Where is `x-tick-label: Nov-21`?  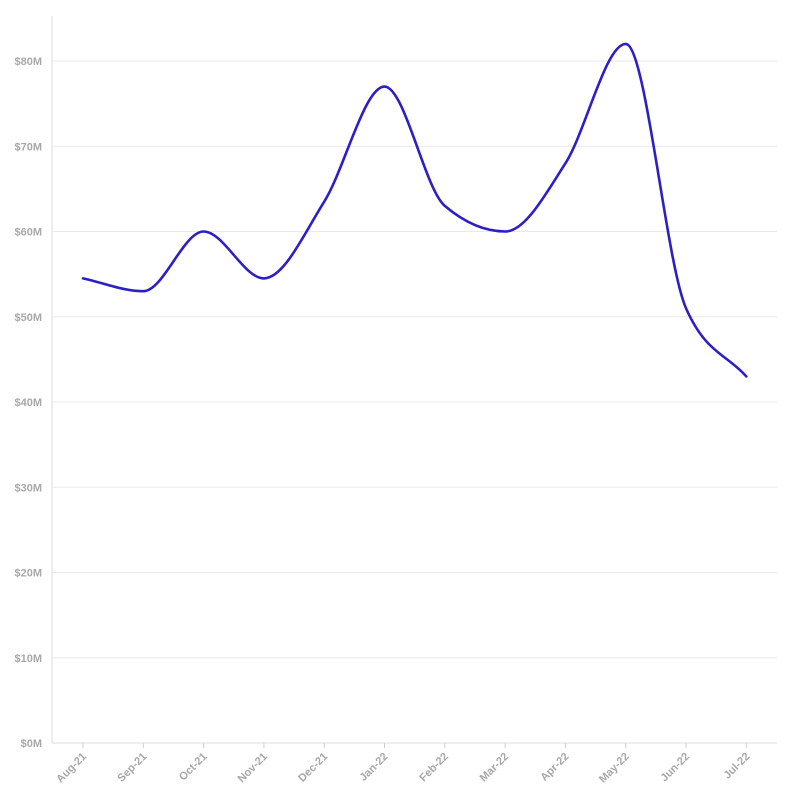 x-tick-label: Nov-21 is located at coordinates (253, 768).